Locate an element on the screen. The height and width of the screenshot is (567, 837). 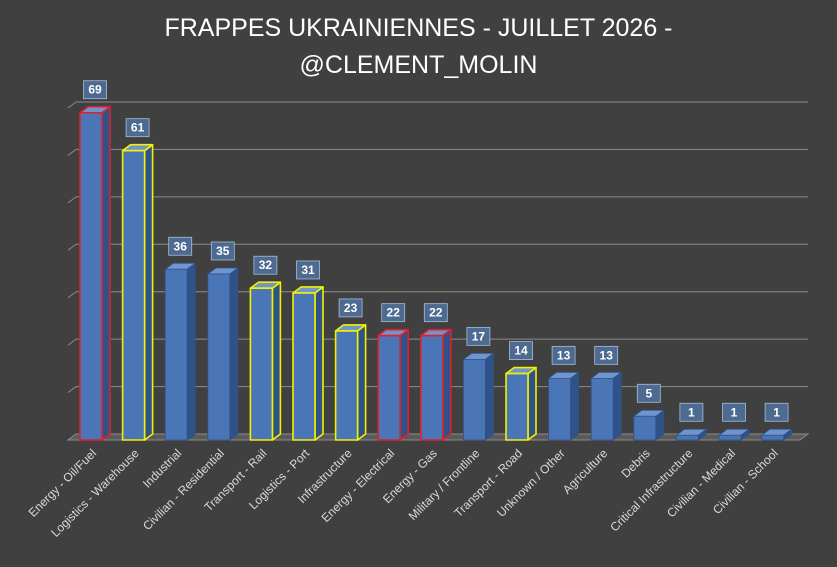
category-label: Agriculture is located at coordinates (585, 471).